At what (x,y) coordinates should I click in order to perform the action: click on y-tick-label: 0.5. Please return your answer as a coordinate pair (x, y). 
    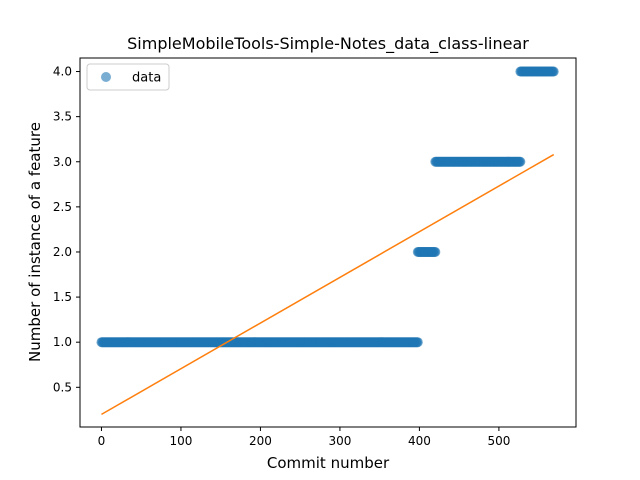
    Looking at the image, I should click on (62, 387).